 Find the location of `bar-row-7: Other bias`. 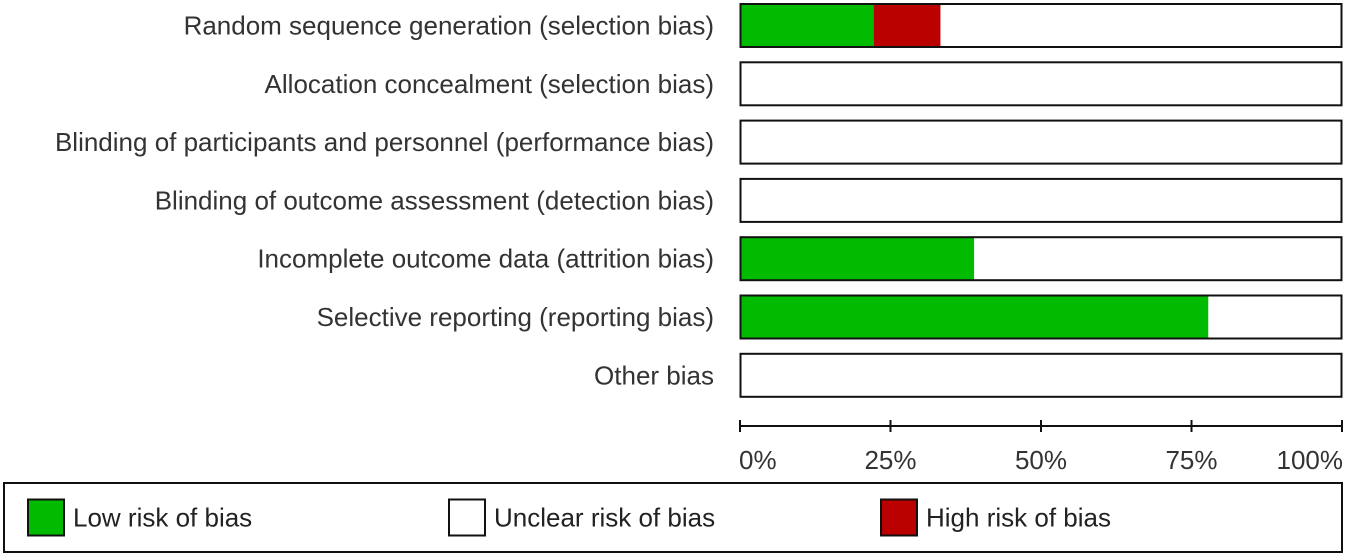

bar-row-7: Other bias is located at coordinates (968, 375).